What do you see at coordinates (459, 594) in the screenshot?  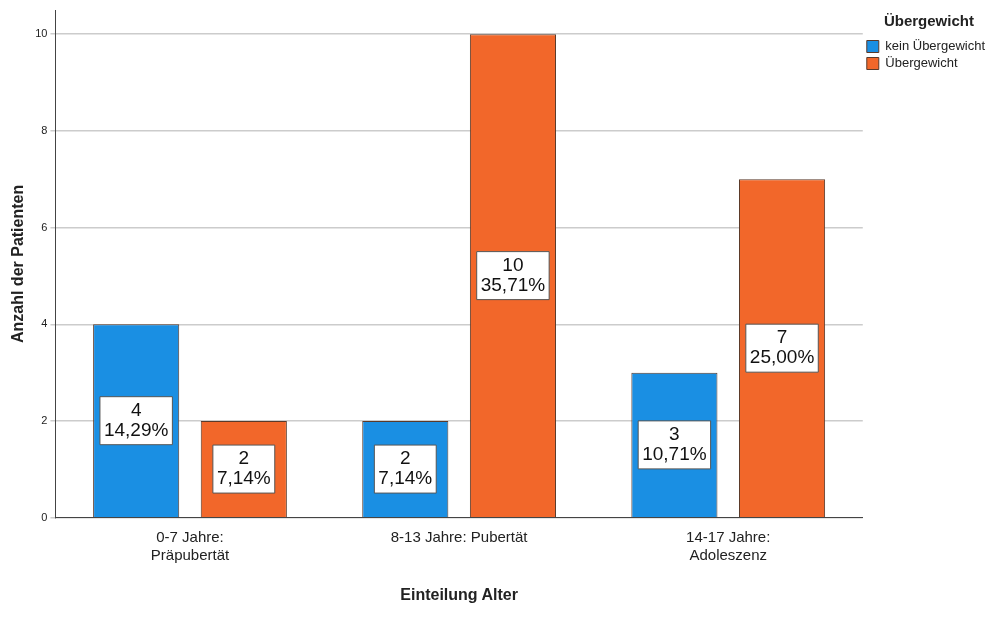 I see `x-axis-title: Einteilung Alter` at bounding box center [459, 594].